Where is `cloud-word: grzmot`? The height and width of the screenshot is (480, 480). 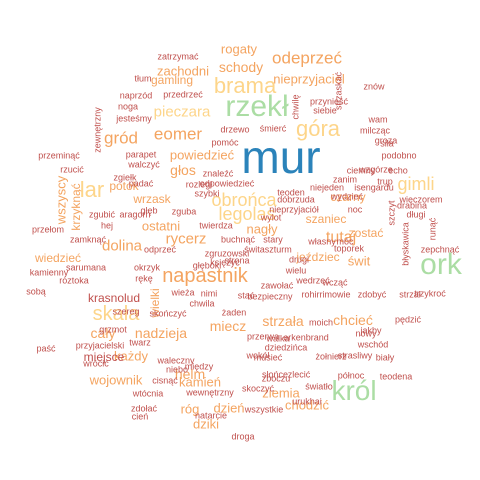
cloud-word: grzmot is located at coordinates (113, 329).